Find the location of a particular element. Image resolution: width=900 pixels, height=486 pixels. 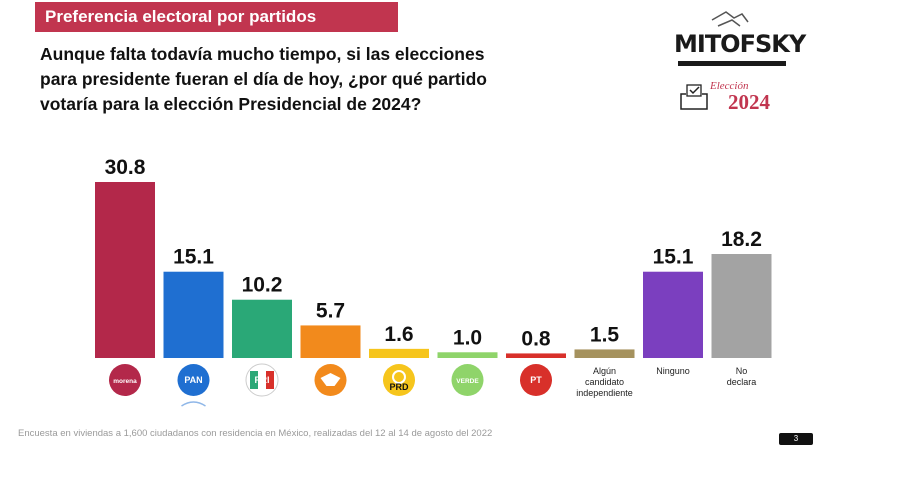

logo-name: MITOFSKY is located at coordinates (740, 44).